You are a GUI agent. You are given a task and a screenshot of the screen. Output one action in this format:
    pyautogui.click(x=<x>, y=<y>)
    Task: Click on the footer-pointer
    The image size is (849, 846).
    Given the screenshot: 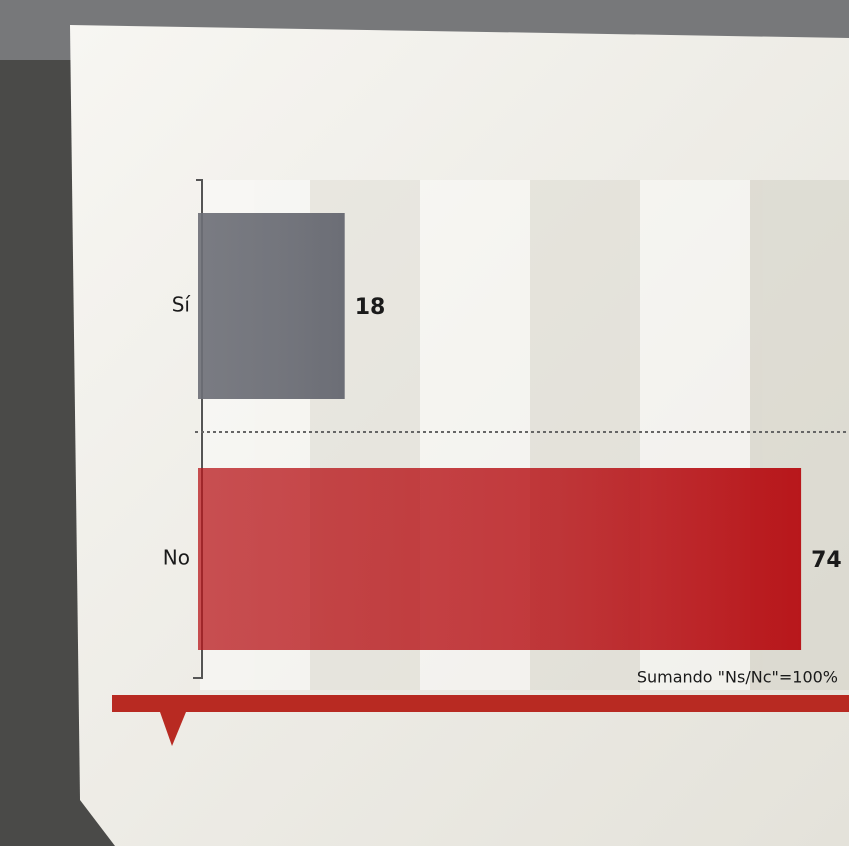 What is the action you would take?
    pyautogui.click(x=173, y=729)
    